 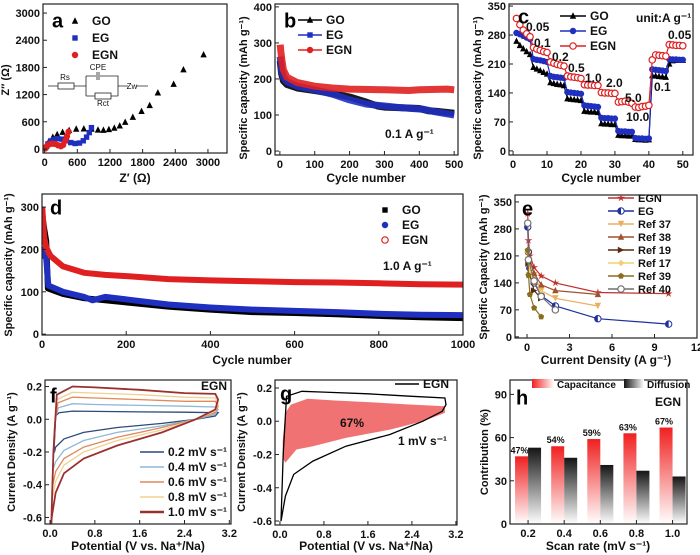 I want to click on bar-capacitance, so click(x=594, y=481).